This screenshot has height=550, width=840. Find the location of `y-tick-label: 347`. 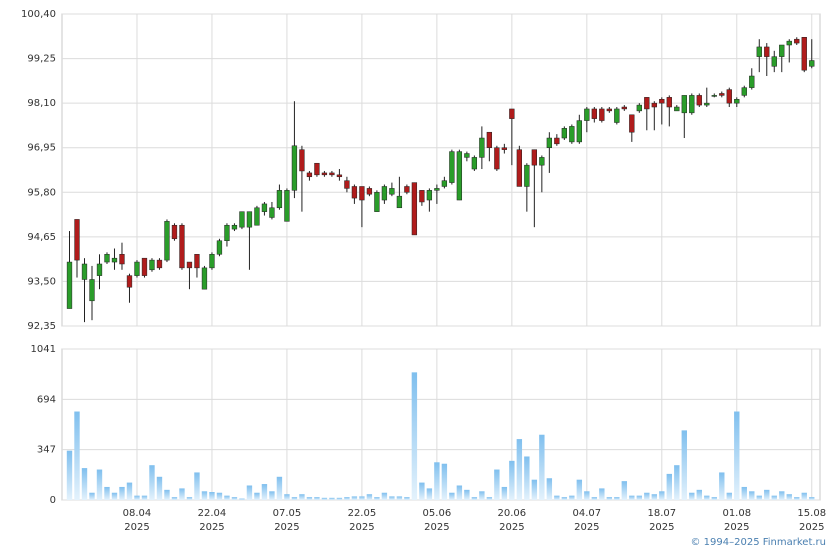

y-tick-label: 347 is located at coordinates (46, 450).